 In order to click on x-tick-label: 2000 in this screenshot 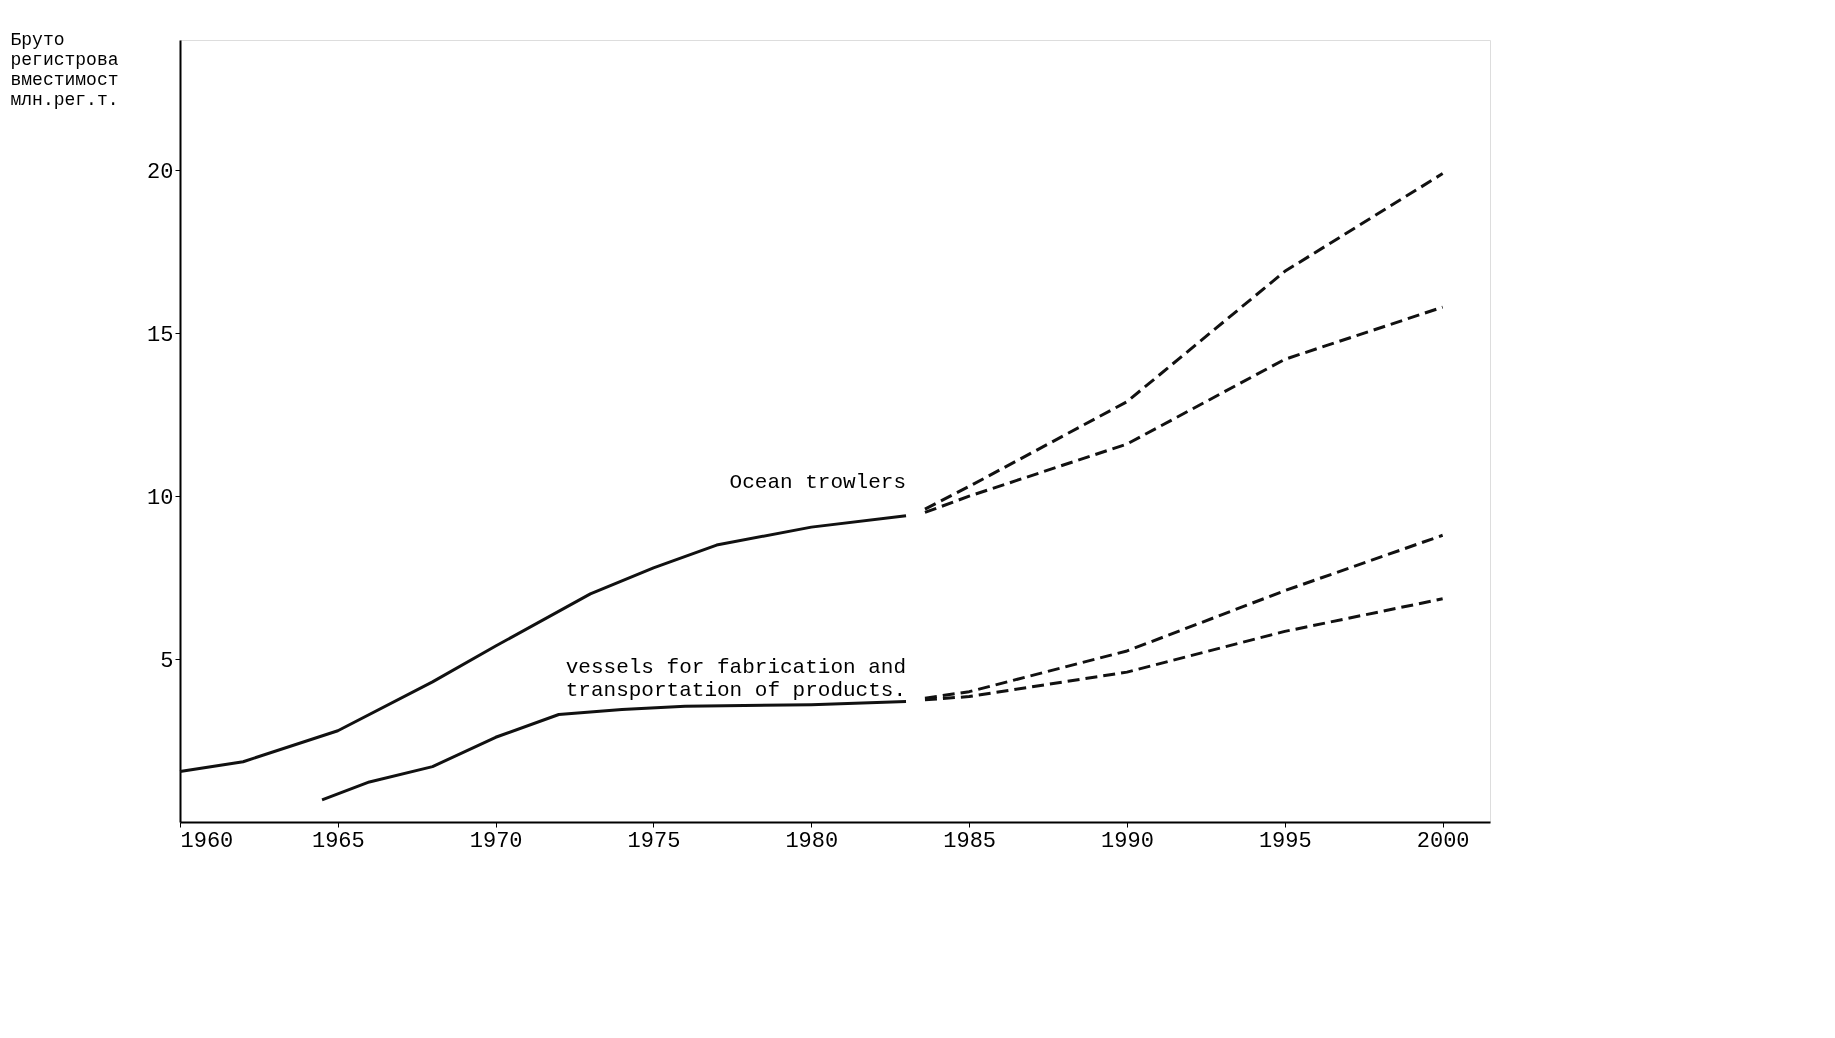, I will do `click(1443, 841)`.